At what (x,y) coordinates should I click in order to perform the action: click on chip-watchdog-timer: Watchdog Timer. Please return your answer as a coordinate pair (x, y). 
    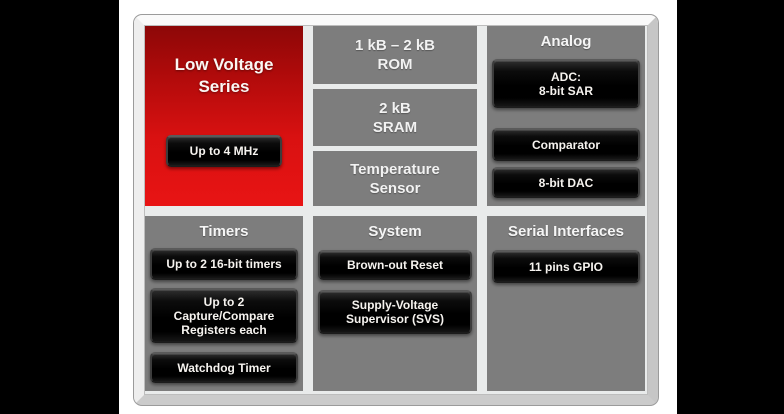
    Looking at the image, I should click on (224, 367).